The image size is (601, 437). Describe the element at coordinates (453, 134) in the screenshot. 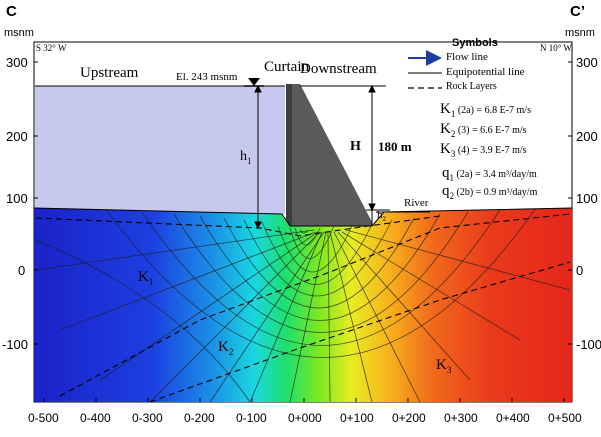

I see `legend-k2-subscript: 2` at that location.